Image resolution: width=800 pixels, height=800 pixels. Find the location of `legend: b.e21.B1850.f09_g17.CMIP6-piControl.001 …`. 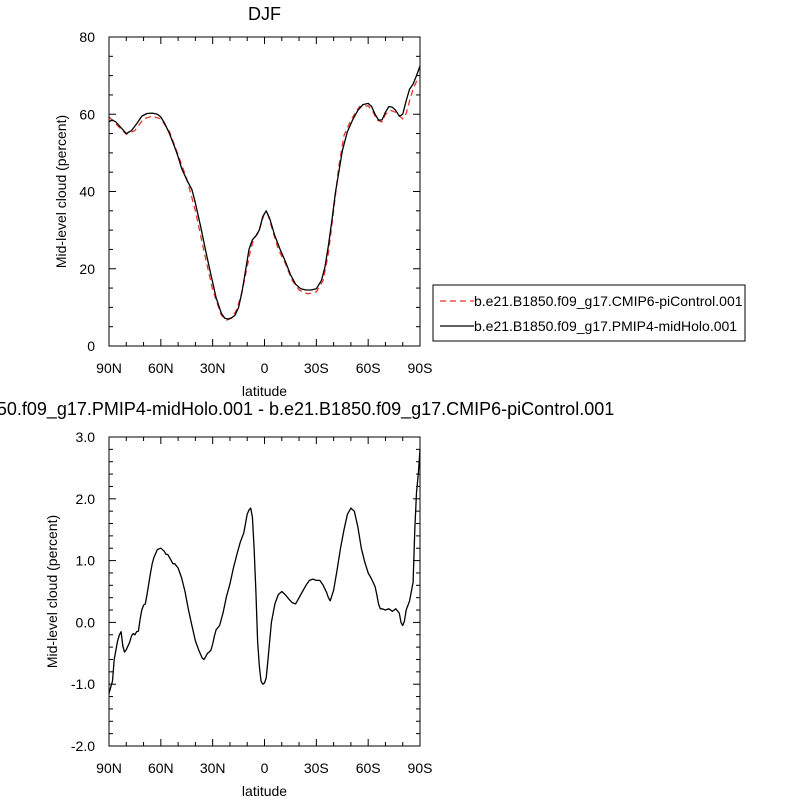

legend: b.e21.B1850.f09_g17.CMIP6-piControl.001 … is located at coordinates (589, 313).